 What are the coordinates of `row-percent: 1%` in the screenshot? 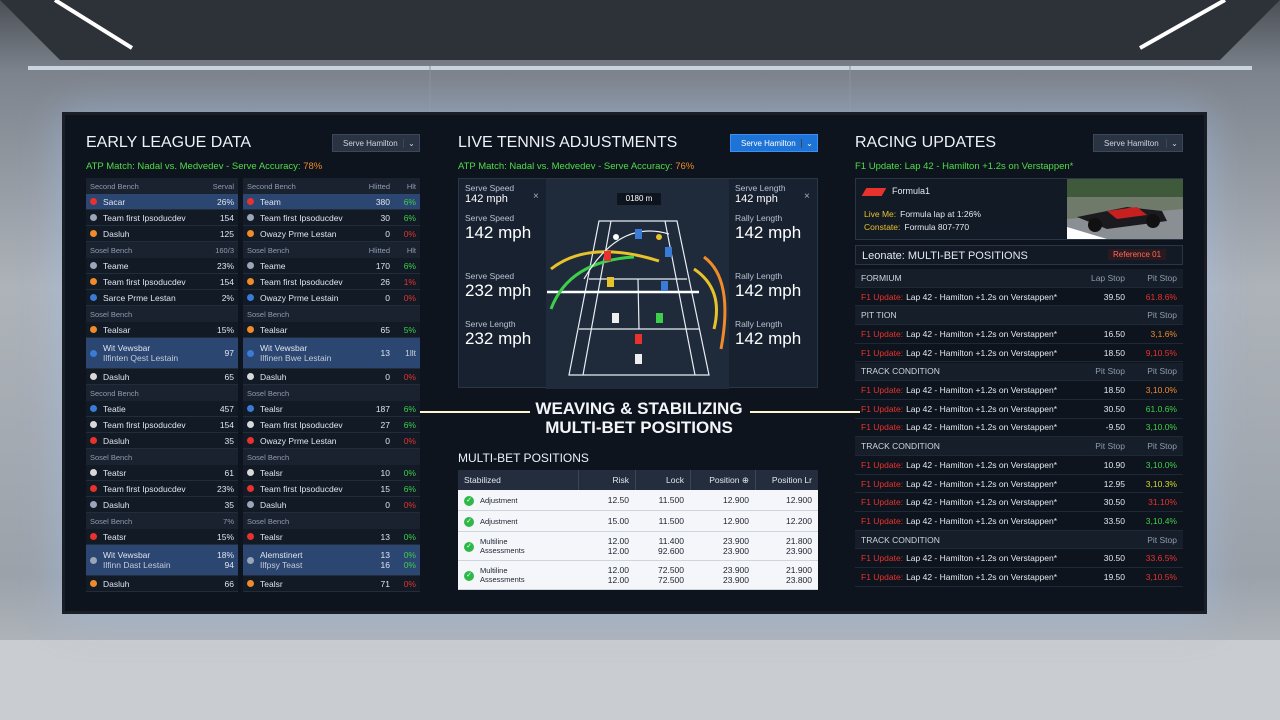 It's located at (409, 281).